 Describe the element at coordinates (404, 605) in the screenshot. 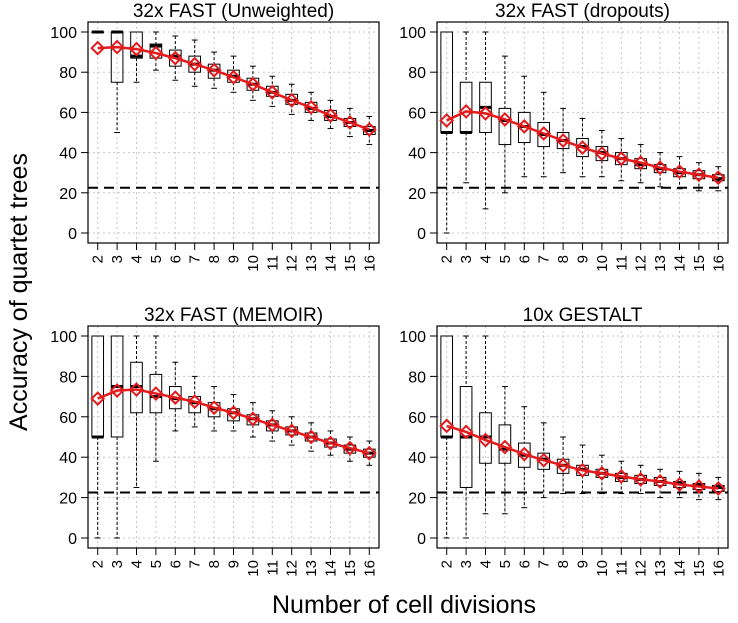

I see `x-axis-label: Number of cell divisions` at that location.